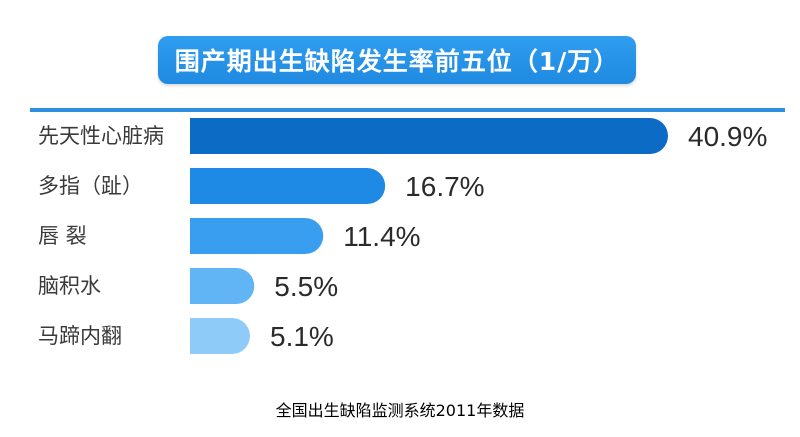 The image size is (800, 437). What do you see at coordinates (306, 286) in the screenshot?
I see `value-label: 5.5%` at bounding box center [306, 286].